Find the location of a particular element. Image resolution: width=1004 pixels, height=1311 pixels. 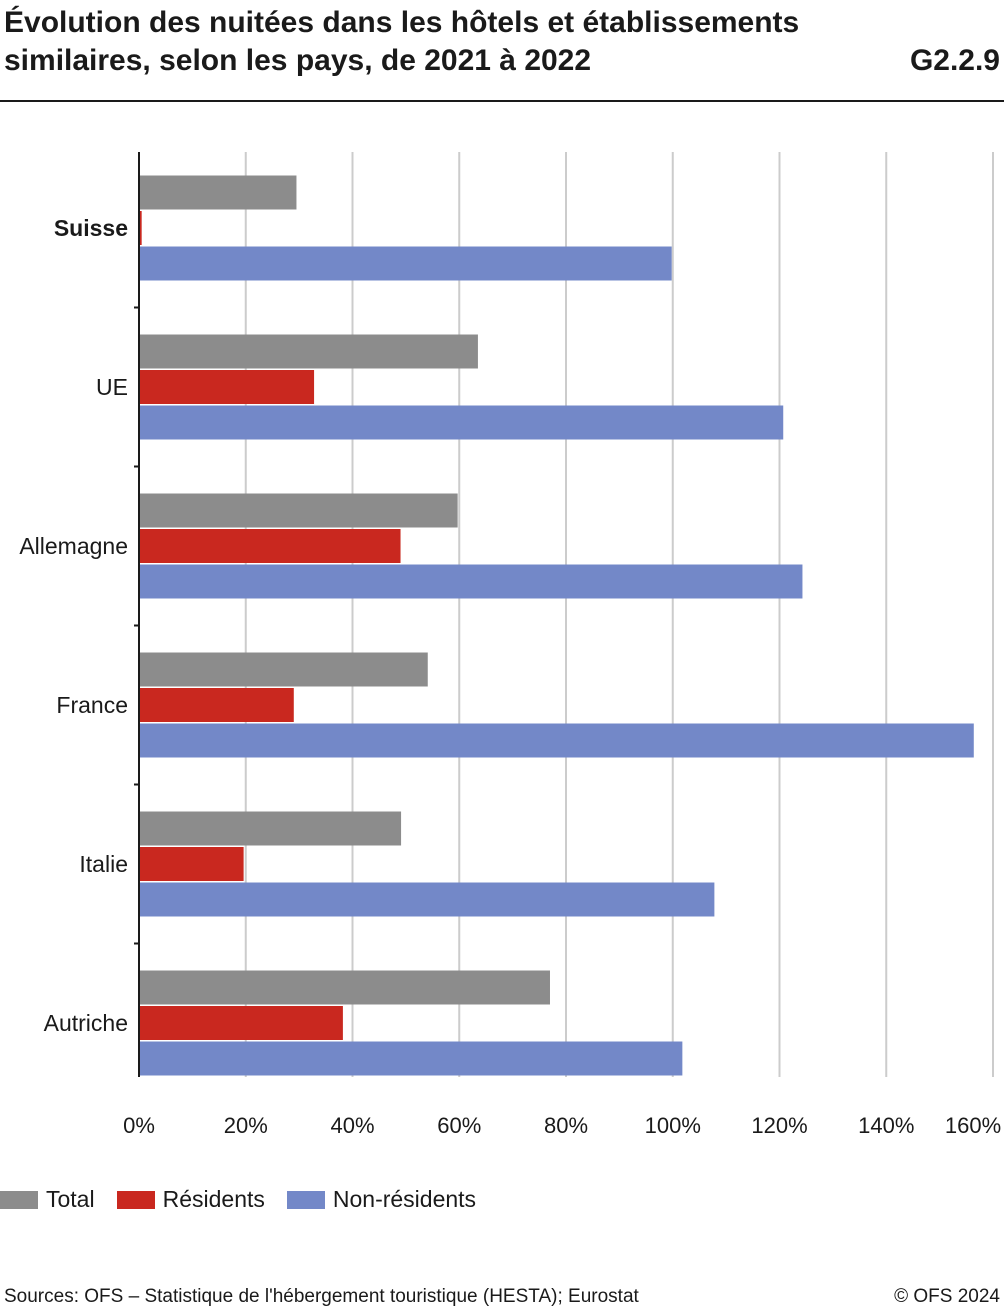

x-tick-label: 20% is located at coordinates (246, 1125).